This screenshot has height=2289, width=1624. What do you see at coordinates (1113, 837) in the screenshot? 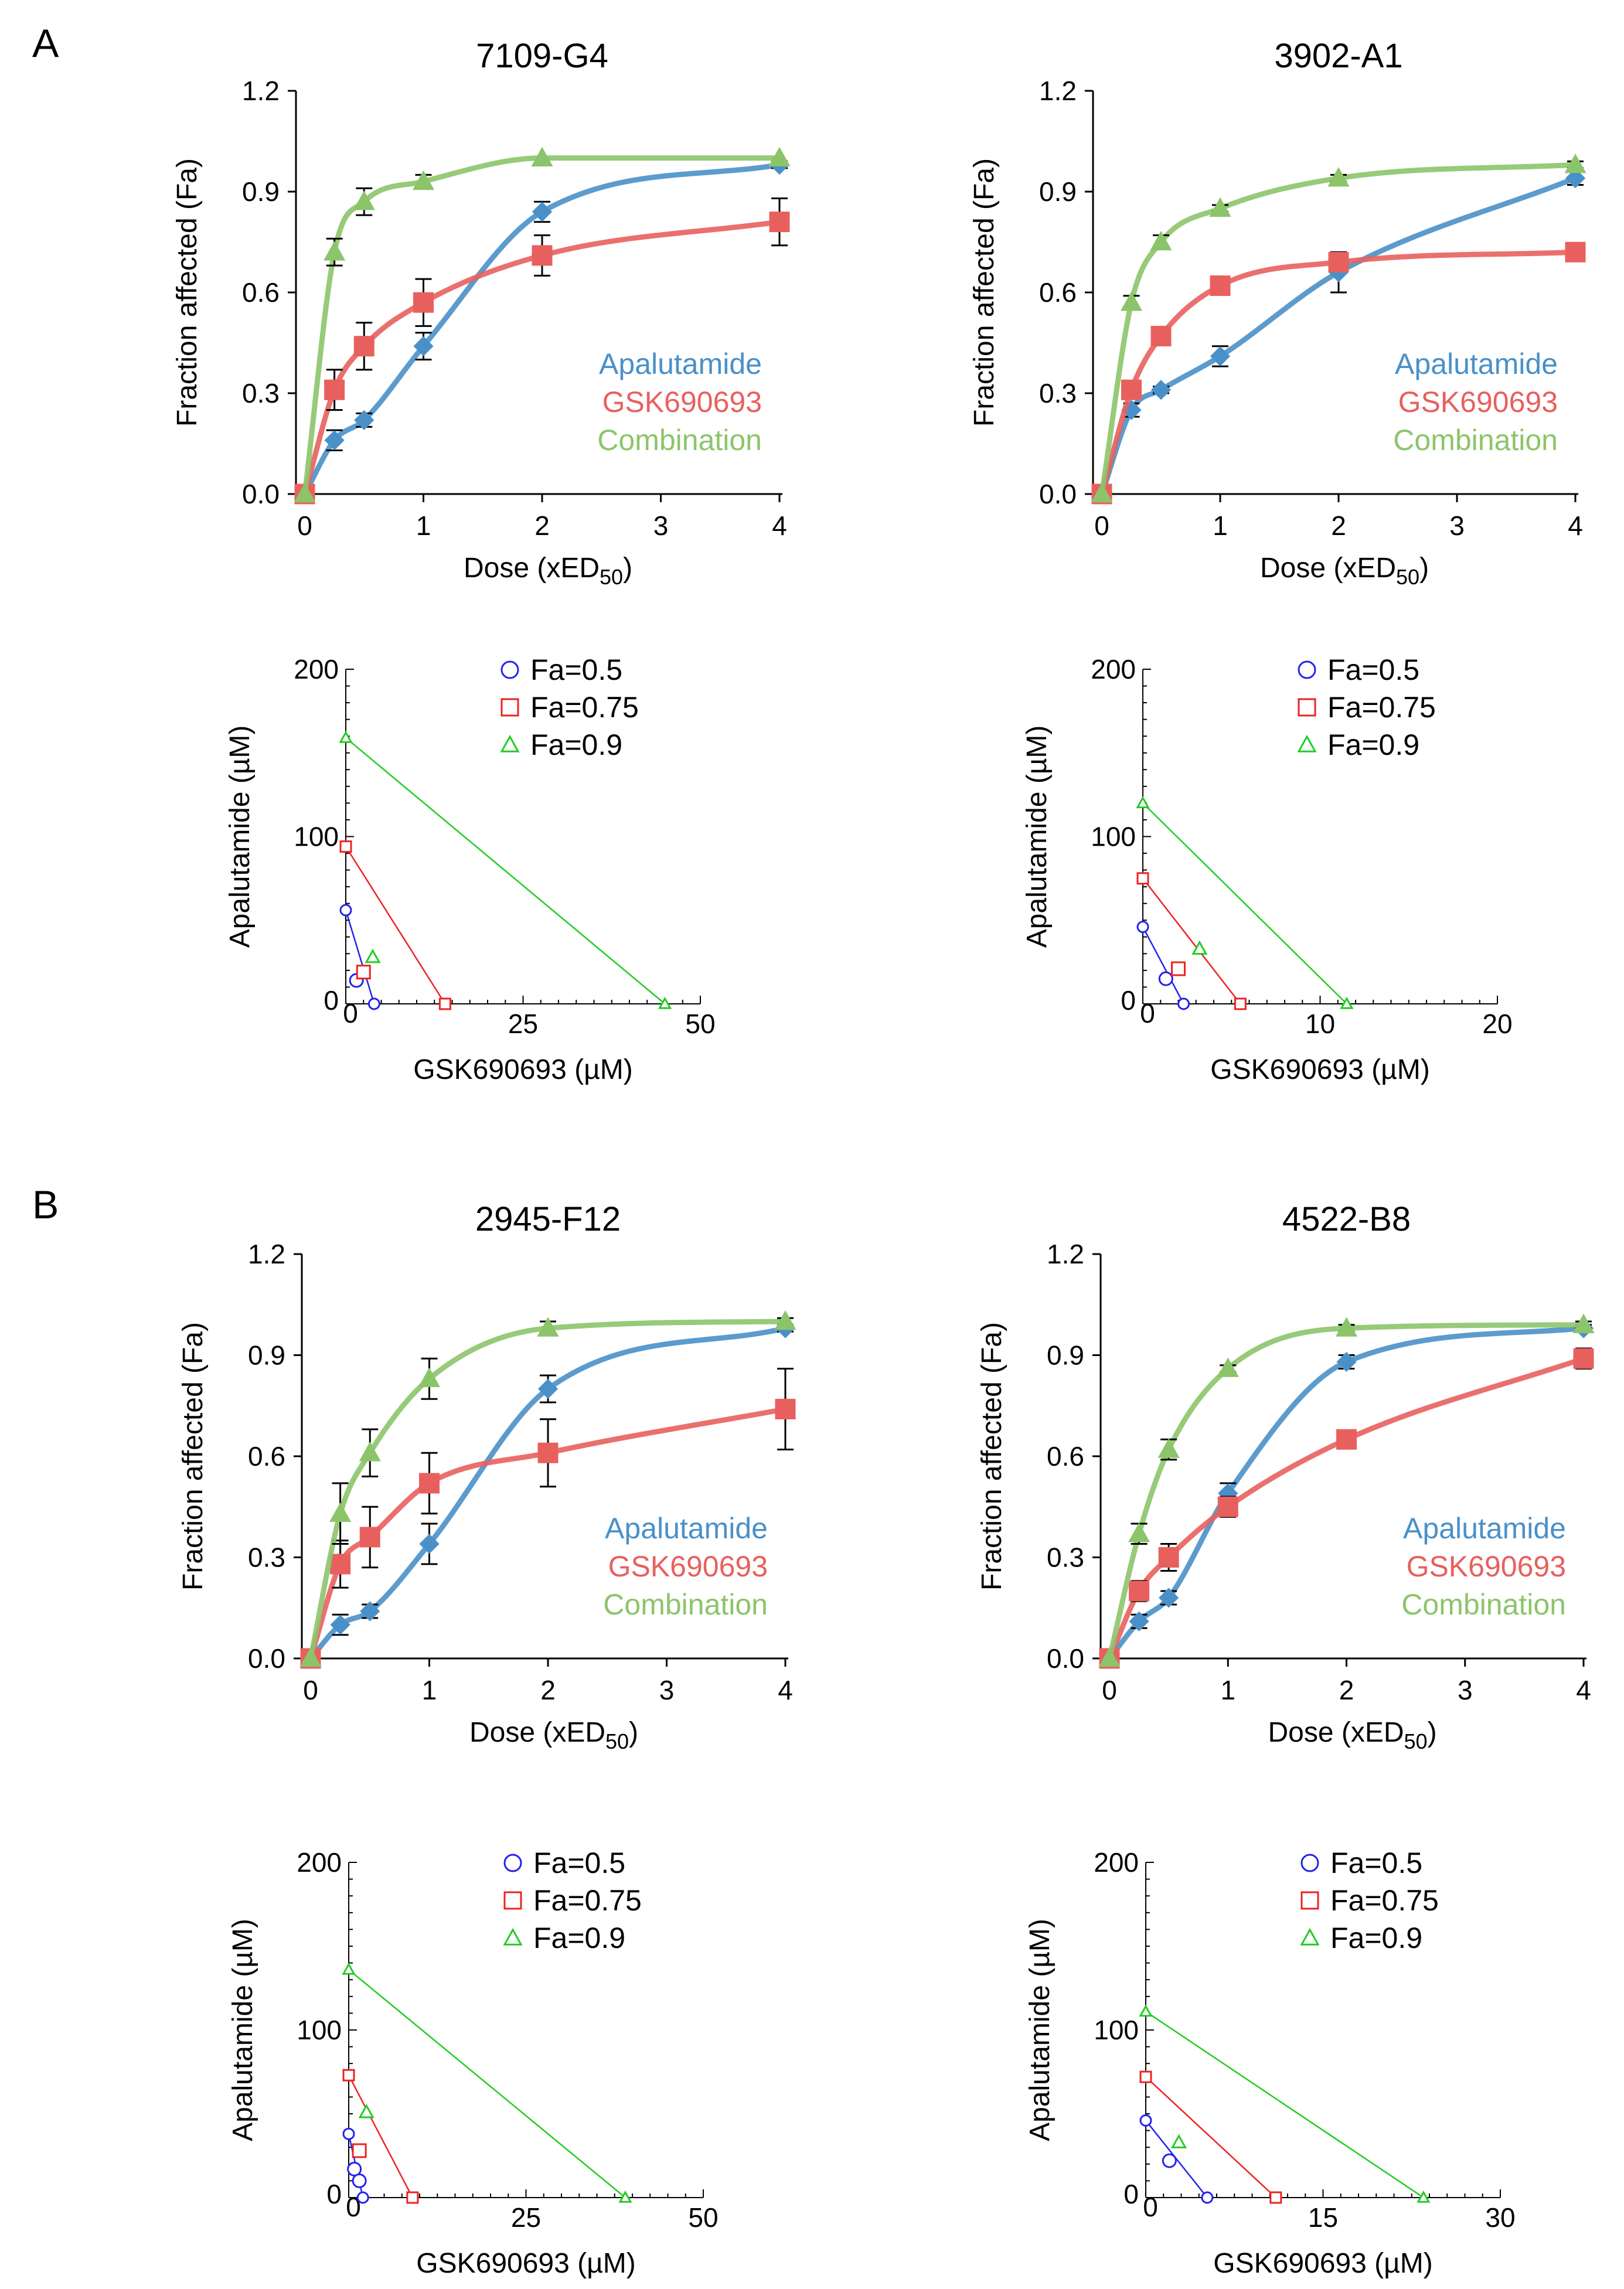
I see `y-tick-label: 100` at bounding box center [1113, 837].